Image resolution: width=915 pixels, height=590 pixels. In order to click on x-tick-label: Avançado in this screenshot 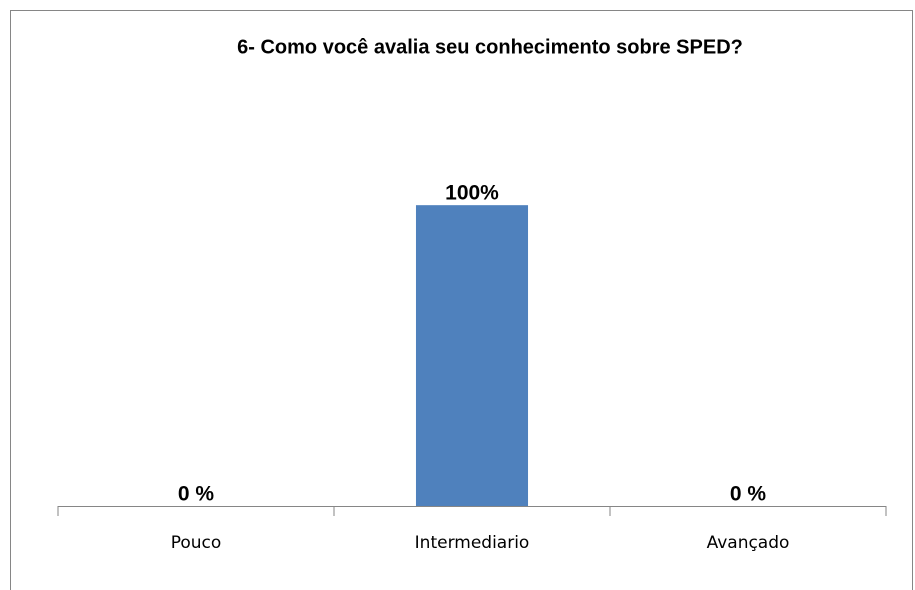, I will do `click(748, 543)`.